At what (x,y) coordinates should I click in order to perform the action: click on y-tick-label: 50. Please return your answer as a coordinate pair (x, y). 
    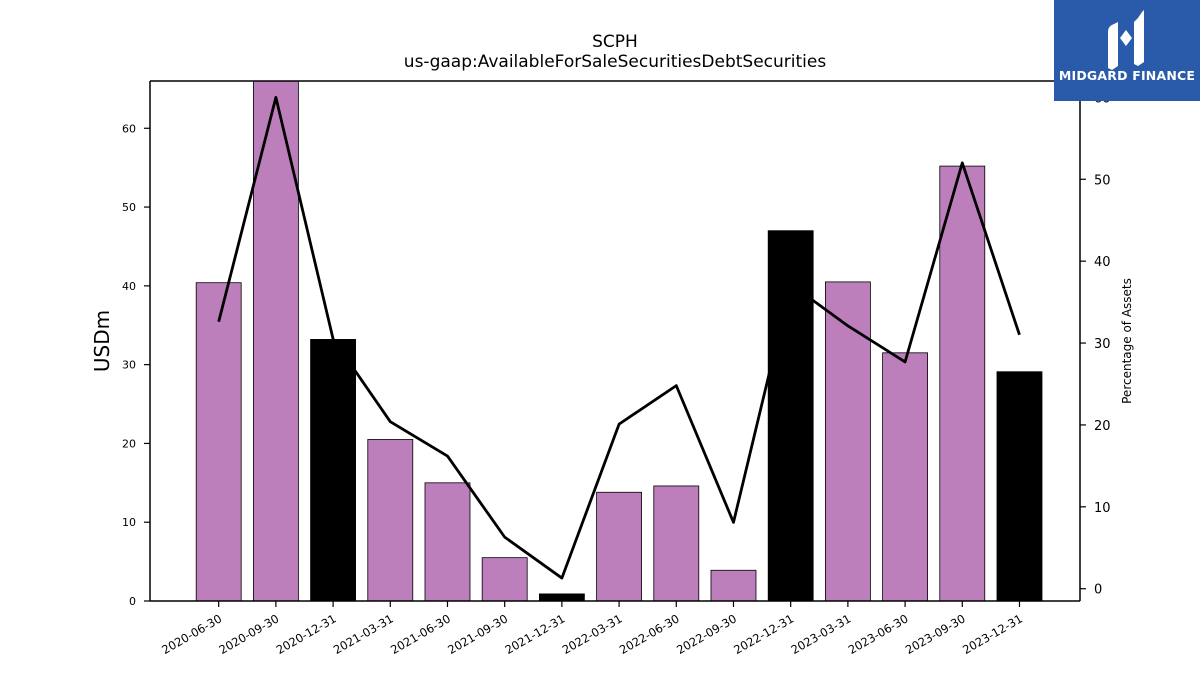
    Looking at the image, I should click on (129, 207).